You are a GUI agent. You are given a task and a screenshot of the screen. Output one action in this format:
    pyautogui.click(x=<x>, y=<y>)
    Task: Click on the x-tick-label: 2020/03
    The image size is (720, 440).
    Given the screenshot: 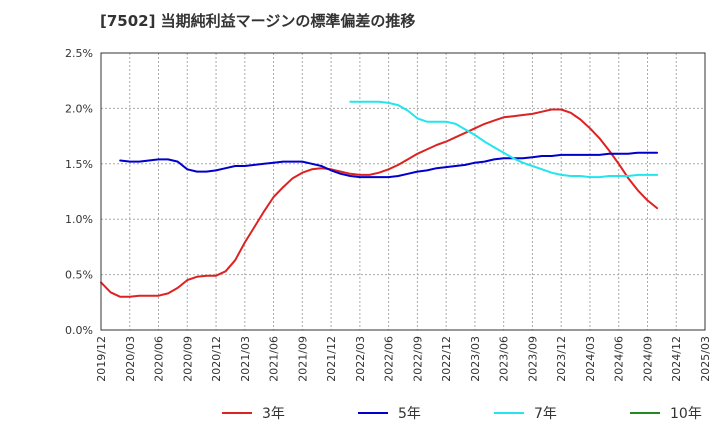 What is the action you would take?
    pyautogui.click(x=130, y=359)
    